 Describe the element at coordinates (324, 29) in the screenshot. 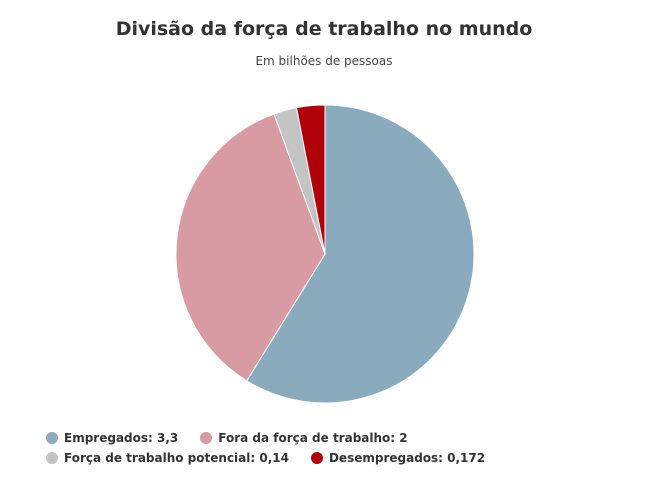

I see `chart-title: Divisão da força de trabalho no mundo` at that location.